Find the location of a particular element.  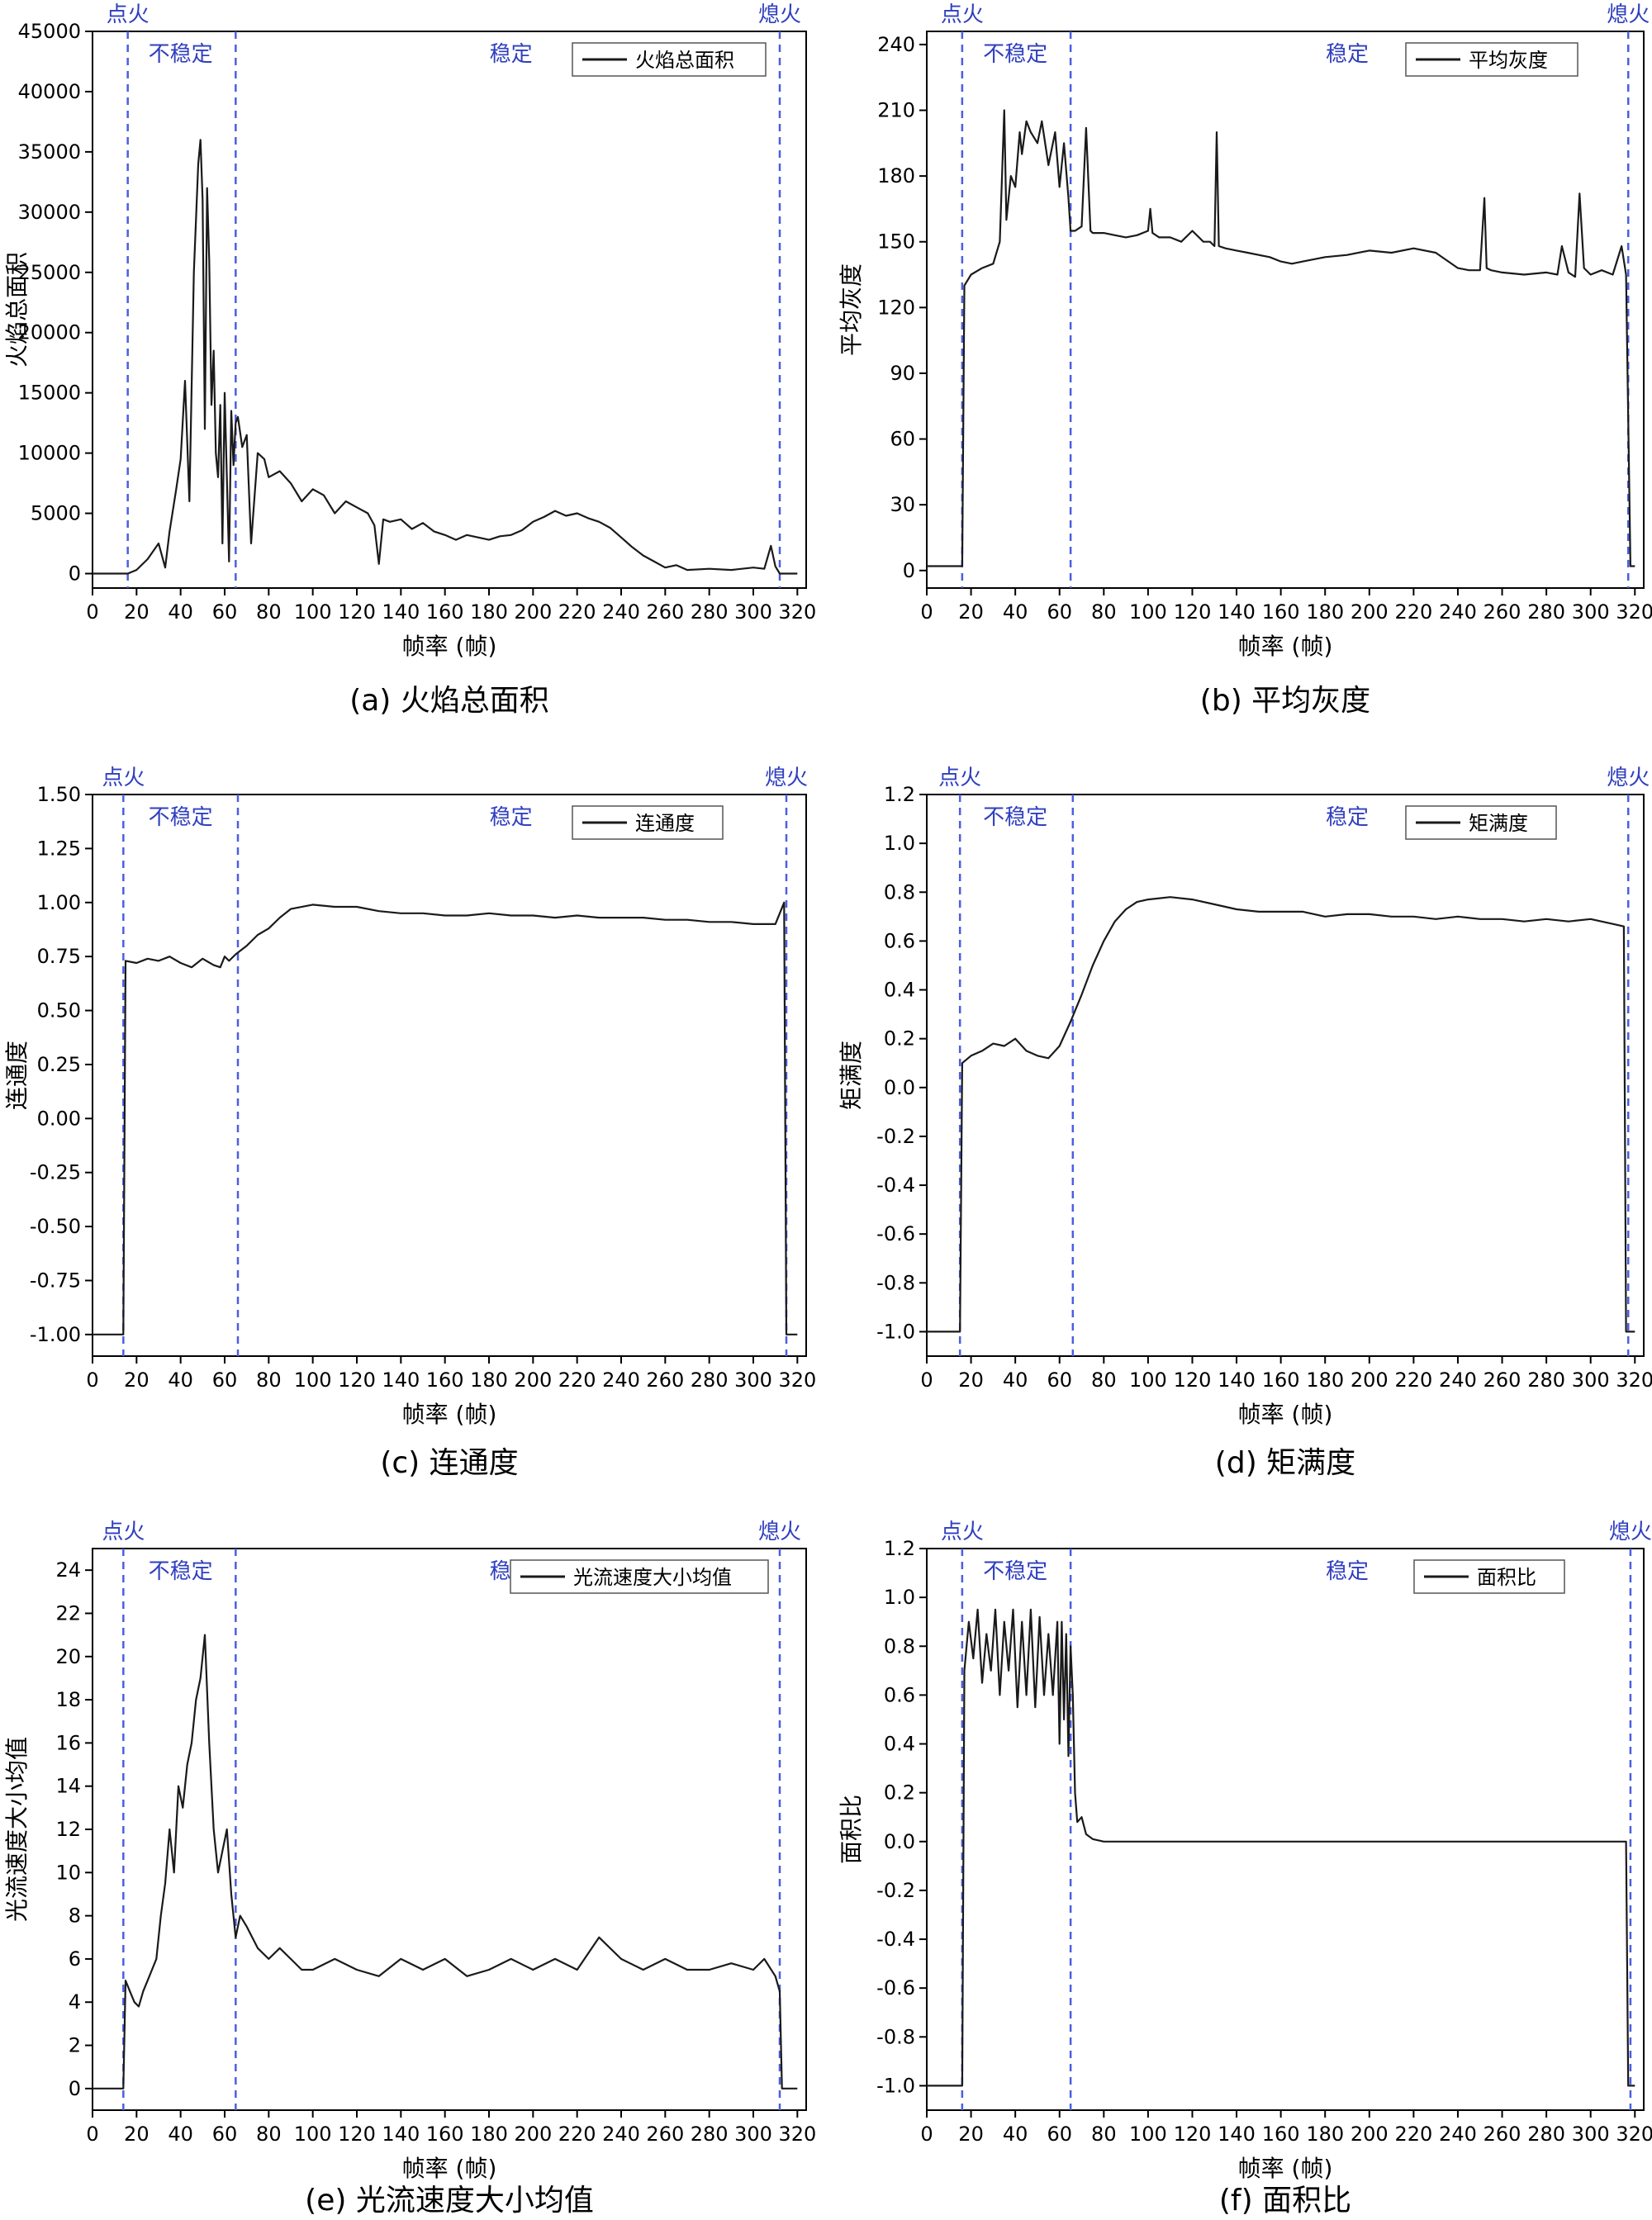

y-tick-label: -0.8 is located at coordinates (895, 2036).